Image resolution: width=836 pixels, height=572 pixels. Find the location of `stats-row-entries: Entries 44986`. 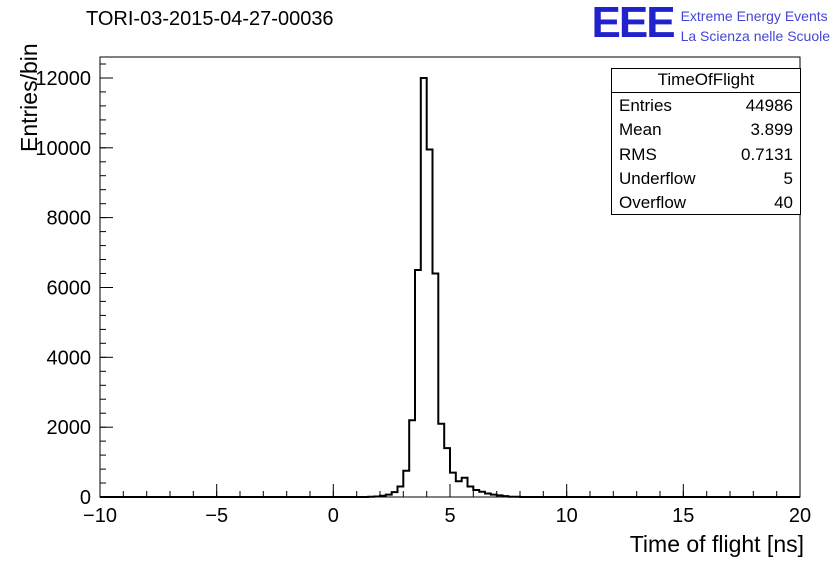

stats-row-entries: Entries 44986 is located at coordinates (706, 105).